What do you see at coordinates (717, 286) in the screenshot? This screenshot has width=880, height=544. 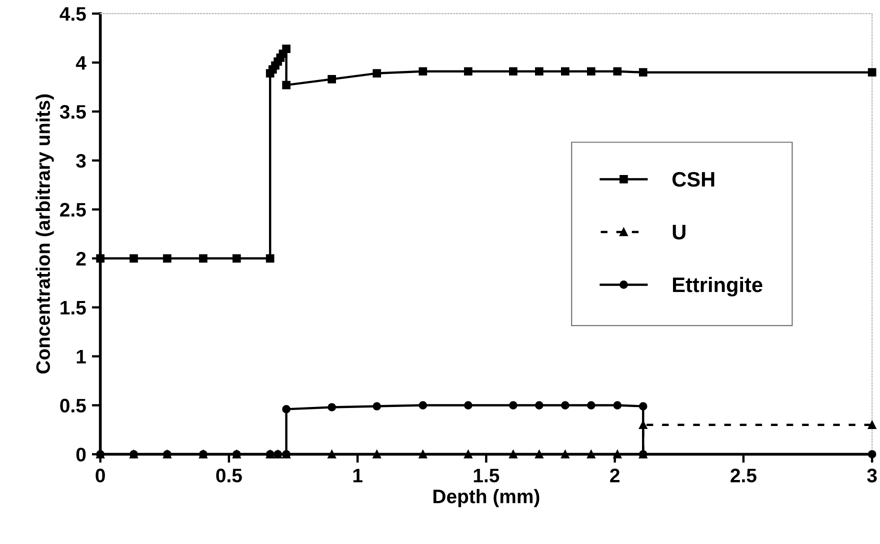 I see `legend-label: Ettringite` at bounding box center [717, 286].